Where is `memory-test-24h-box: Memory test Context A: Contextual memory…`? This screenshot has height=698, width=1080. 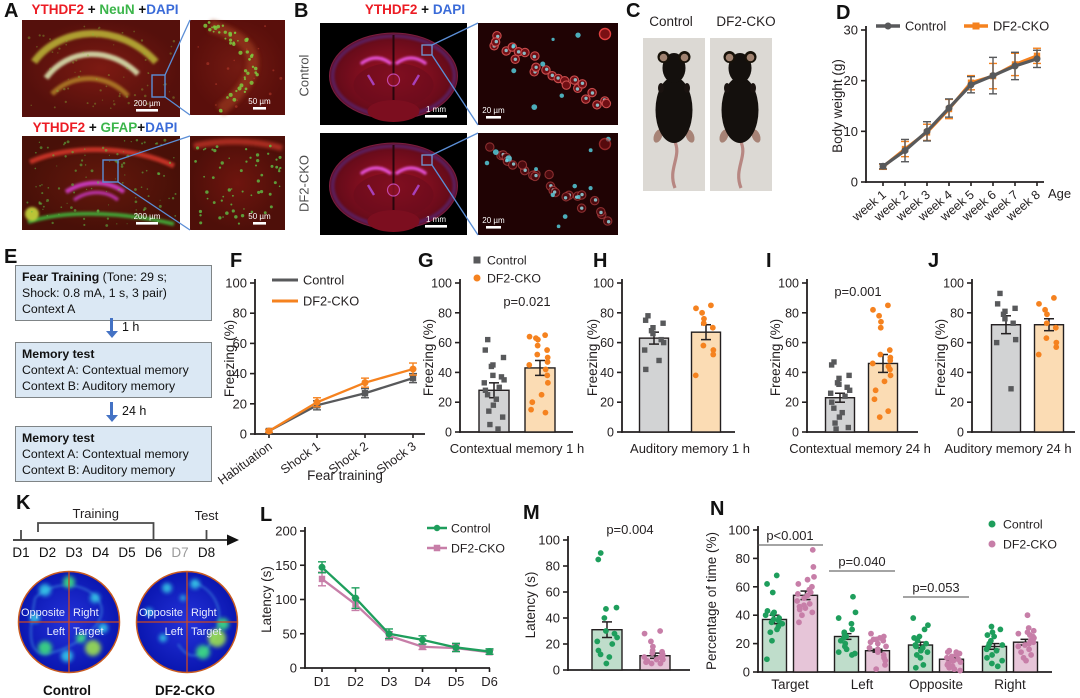
memory-test-24h-box: Memory test Context A: Contextual memory… is located at coordinates (113, 454).